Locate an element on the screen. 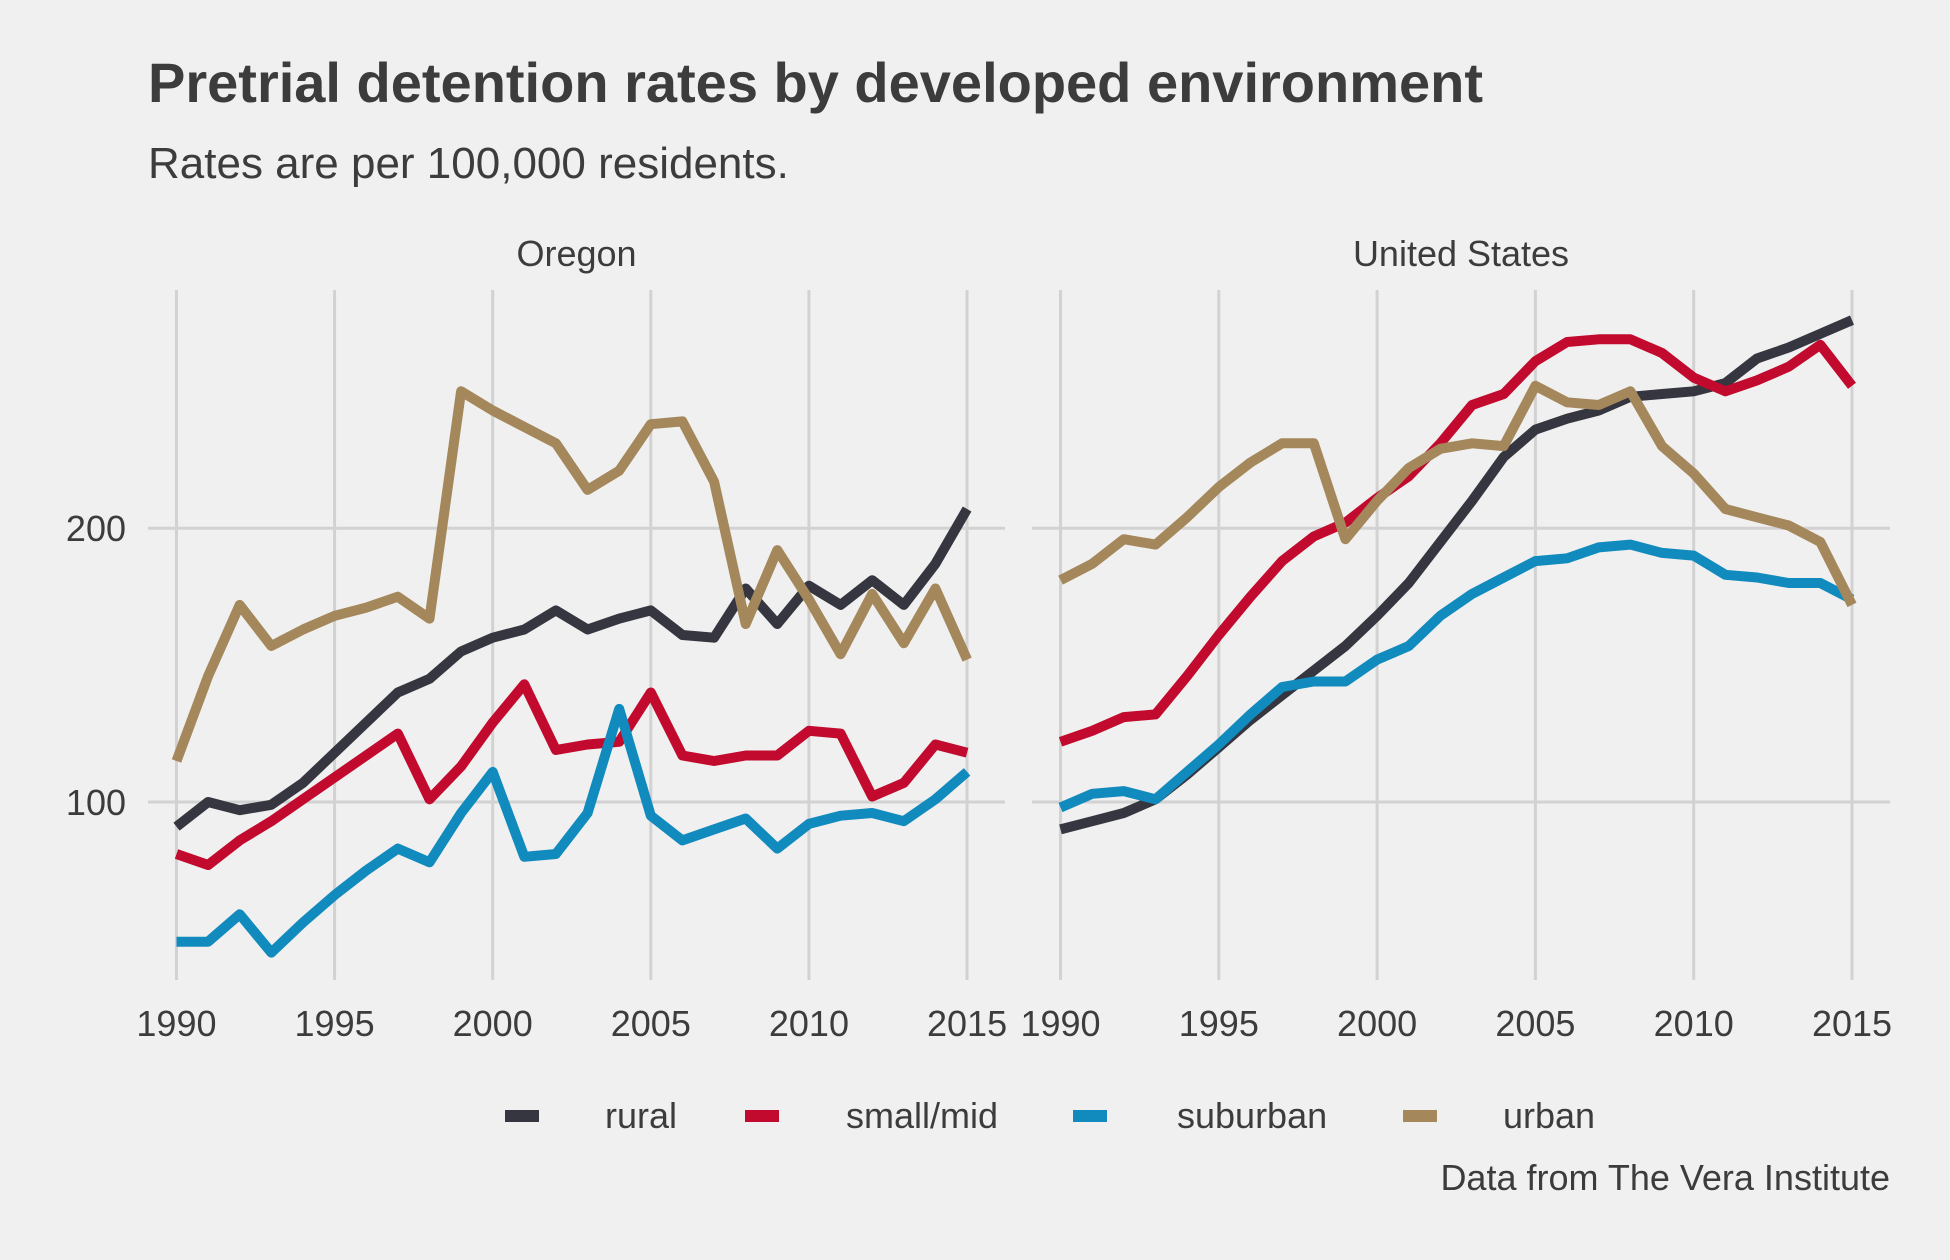  x-tick-label-1990-oregon: 1990 is located at coordinates (176, 1023).